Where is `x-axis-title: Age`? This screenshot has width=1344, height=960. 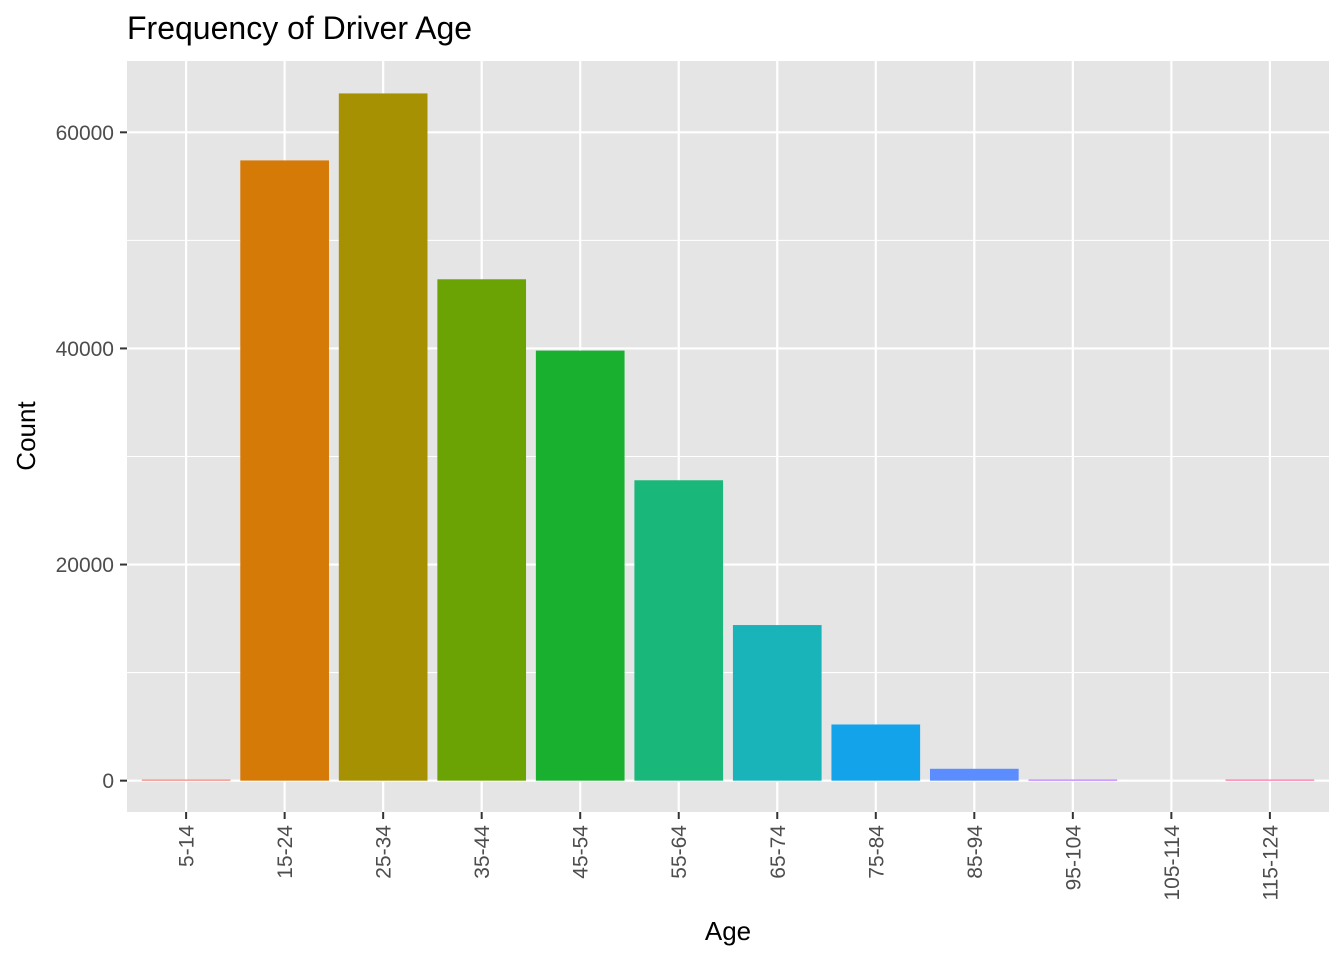
x-axis-title: Age is located at coordinates (728, 931).